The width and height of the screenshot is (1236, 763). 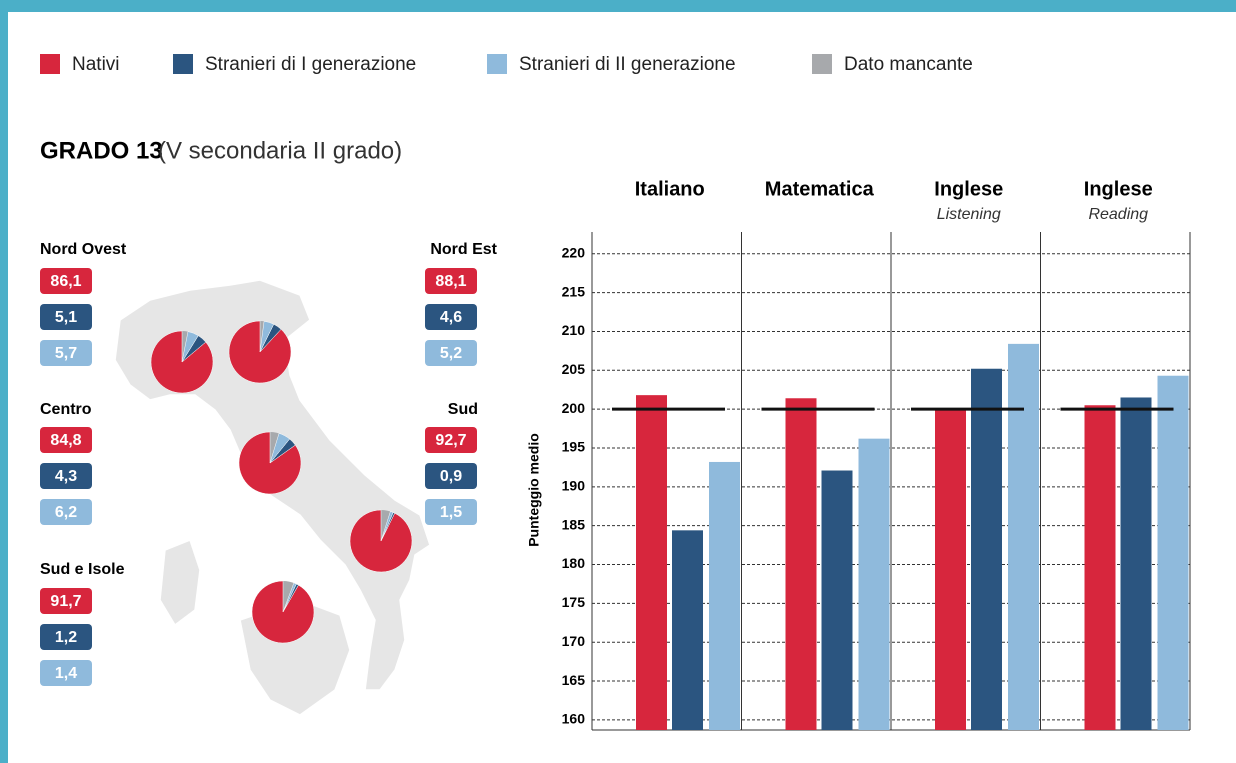 I want to click on y-tick-label: 205, so click(x=574, y=369).